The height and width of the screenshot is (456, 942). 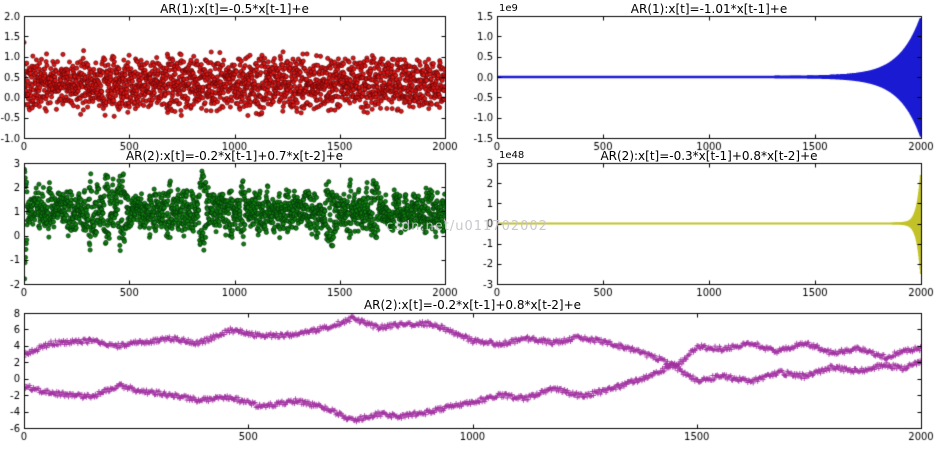 What do you see at coordinates (709, 9) in the screenshot?
I see `subplot-title-ar1-explosive: AR(1):x[t]=-1.01*x[t-1]+e` at bounding box center [709, 9].